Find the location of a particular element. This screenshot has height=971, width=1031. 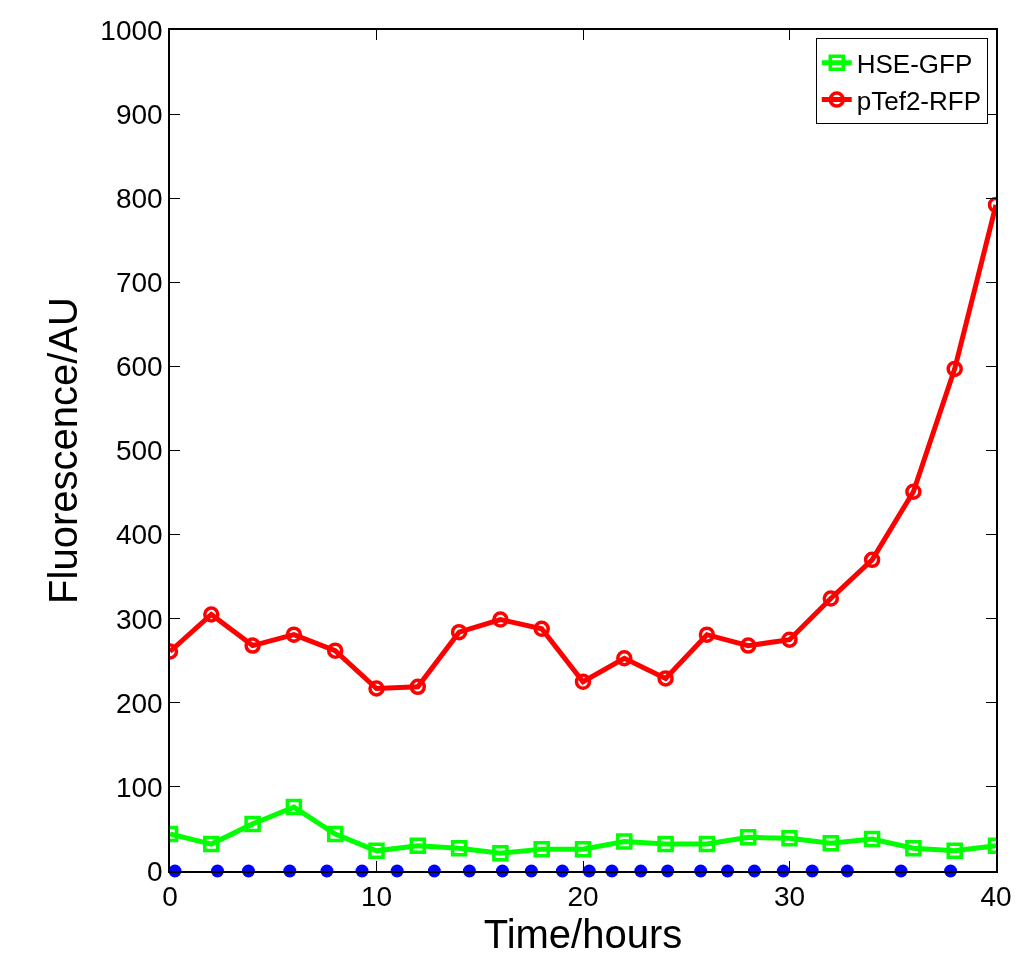

y-tick-label: 600 is located at coordinates (139, 367).